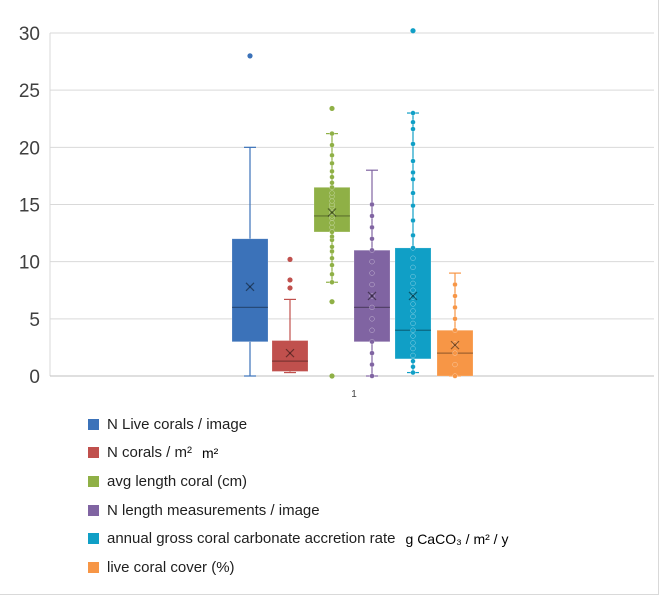 The image size is (660, 596). What do you see at coordinates (150, 453) in the screenshot?
I see `legend-label: N corals / m²` at bounding box center [150, 453].